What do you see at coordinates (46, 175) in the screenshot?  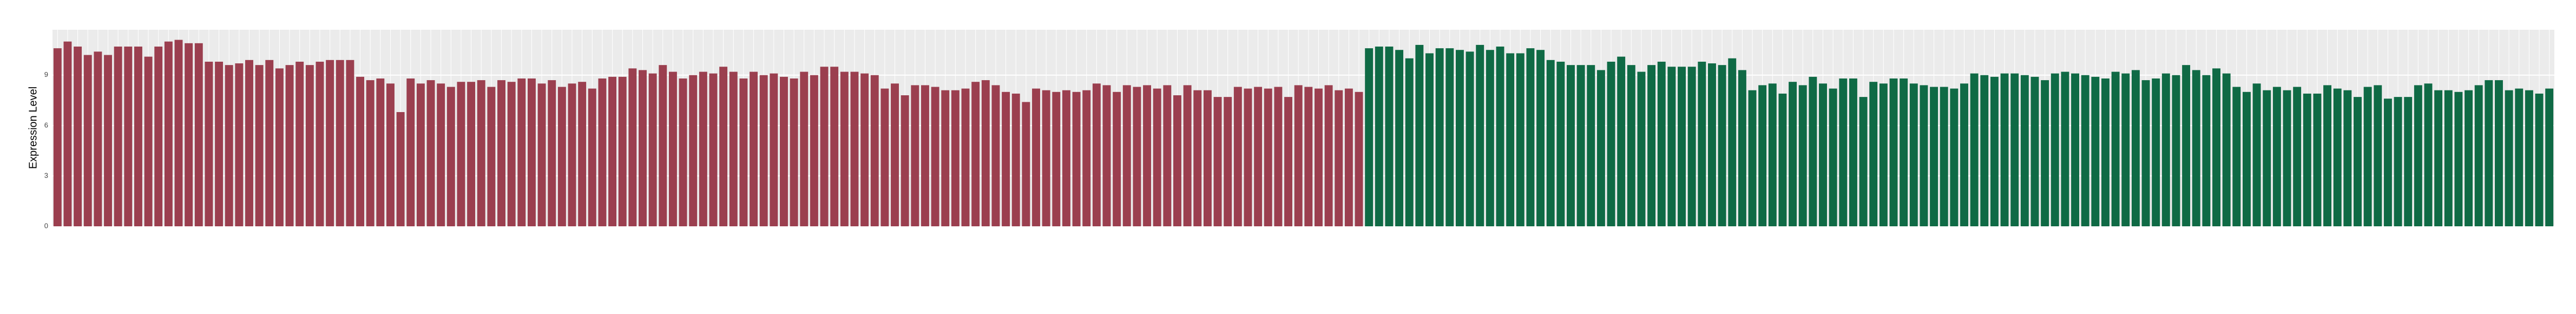 I see `y-tick-label: 3` at bounding box center [46, 175].